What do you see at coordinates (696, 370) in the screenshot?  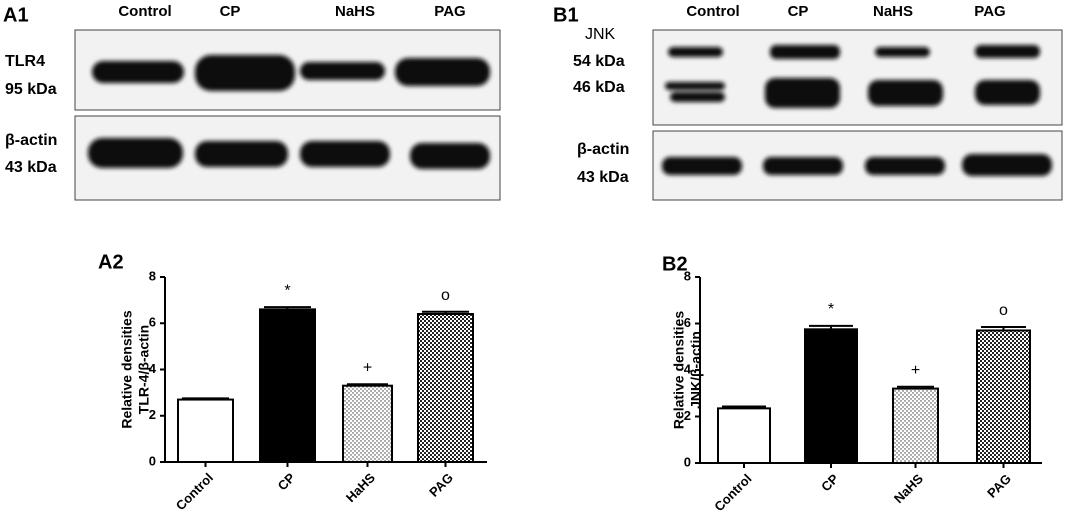 I see `y-axis-label: JNK/β-actin` at bounding box center [696, 370].